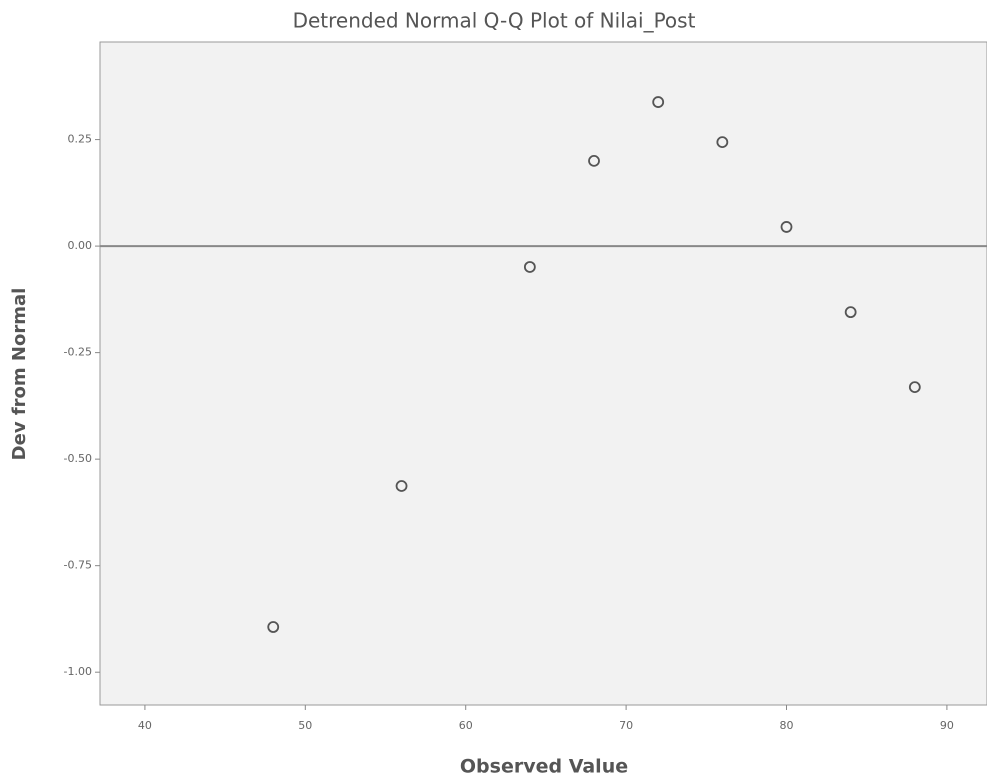  What do you see at coordinates (80, 139) in the screenshot?
I see `y-tick-label: 0.25` at bounding box center [80, 139].